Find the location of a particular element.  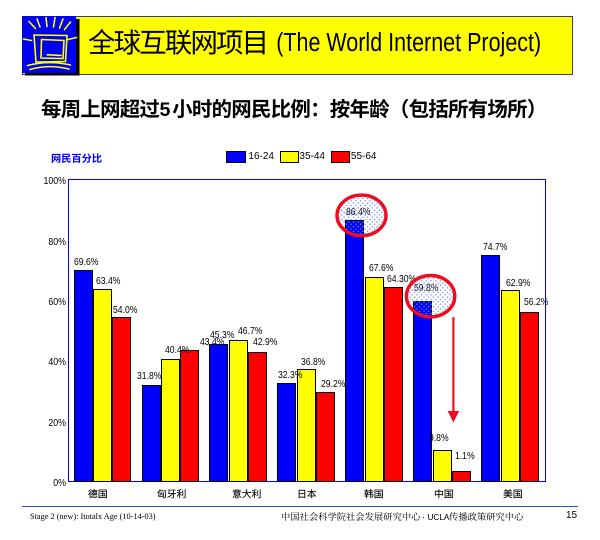

svg-text: UCLA is located at coordinates (439, 517).